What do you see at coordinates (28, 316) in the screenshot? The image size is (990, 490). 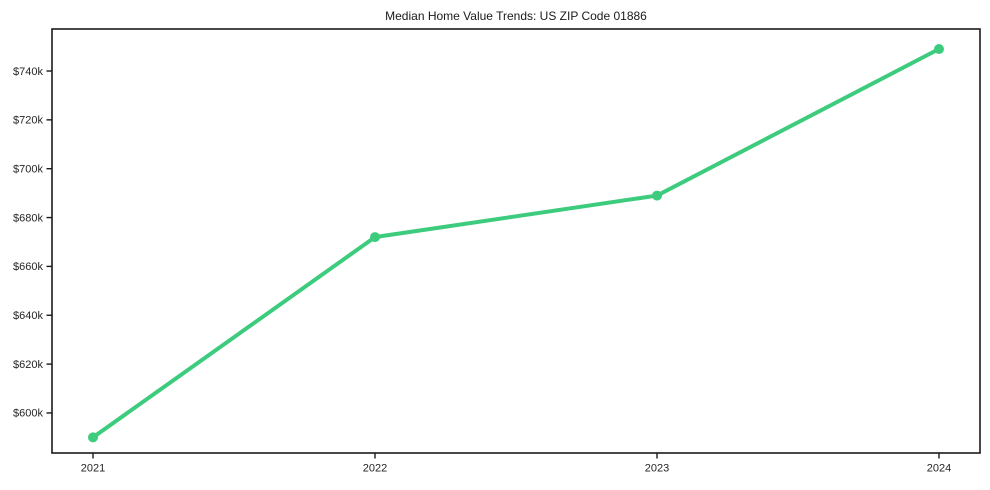 I see `y-tick-label: $640k` at bounding box center [28, 316].